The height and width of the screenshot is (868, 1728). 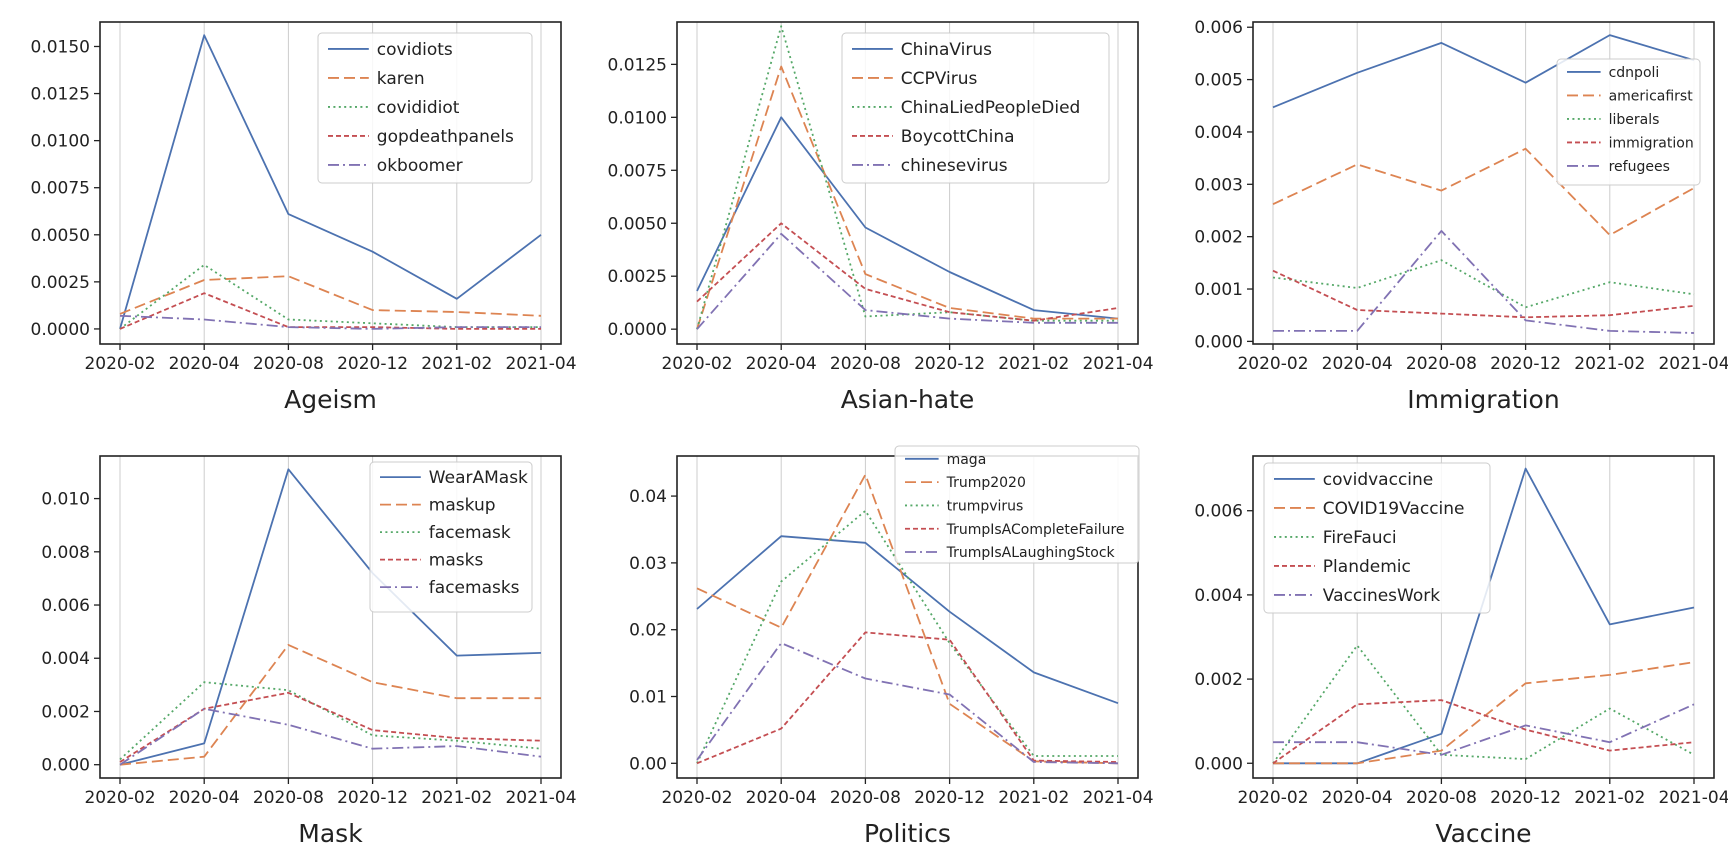 What do you see at coordinates (474, 588) in the screenshot?
I see `legend-label: facemasks` at bounding box center [474, 588].